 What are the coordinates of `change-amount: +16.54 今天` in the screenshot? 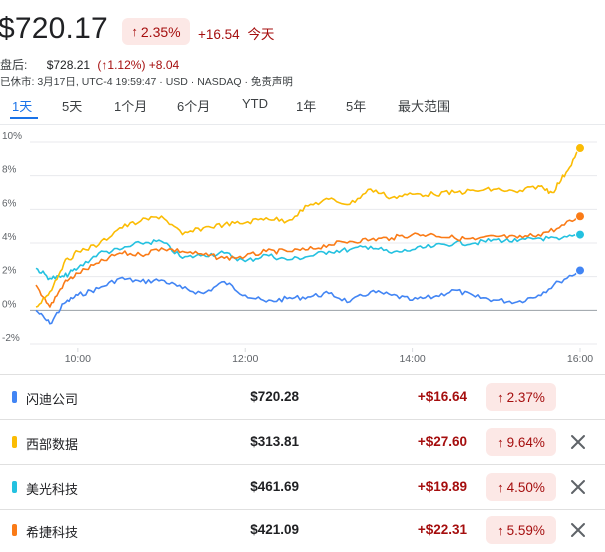 It's located at (236, 33).